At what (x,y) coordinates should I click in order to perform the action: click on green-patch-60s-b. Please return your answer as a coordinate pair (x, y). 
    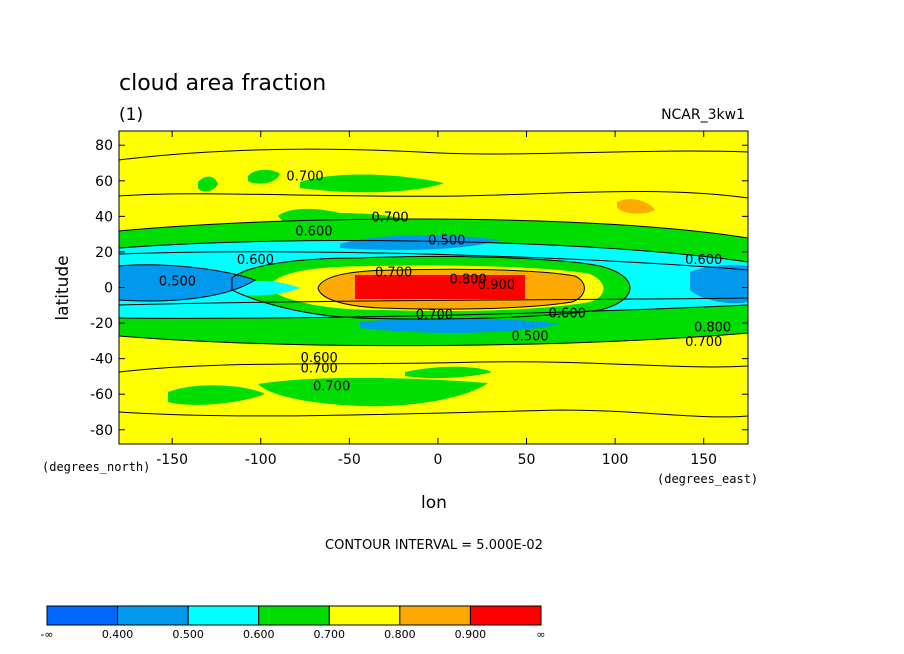
    Looking at the image, I should click on (373, 392).